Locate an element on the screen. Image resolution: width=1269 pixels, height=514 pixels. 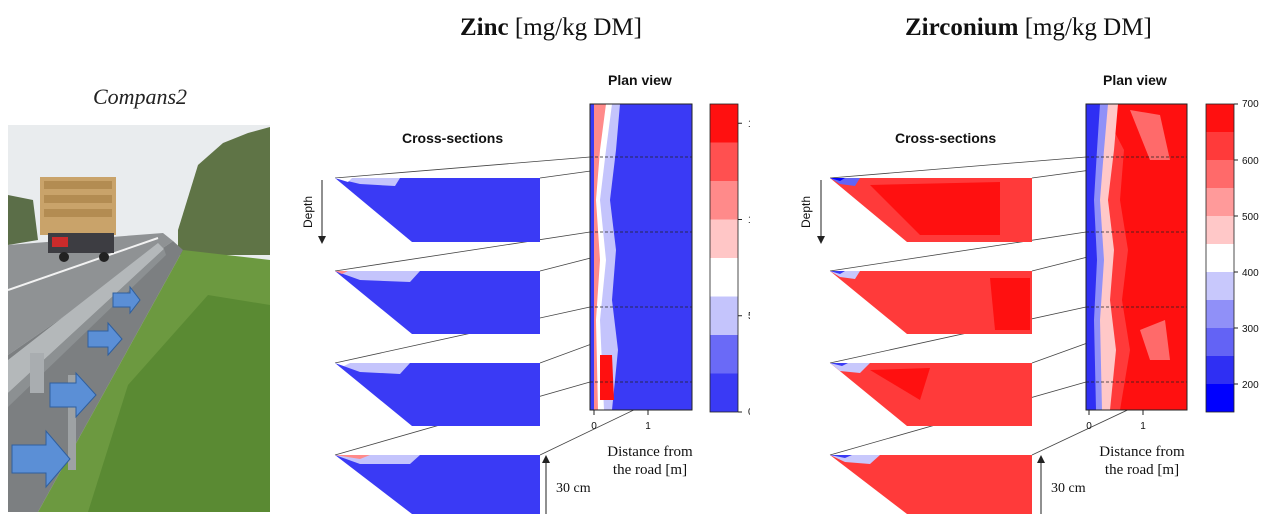
zirconium-cross-sections-label: Cross-sections is located at coordinates (946, 138).